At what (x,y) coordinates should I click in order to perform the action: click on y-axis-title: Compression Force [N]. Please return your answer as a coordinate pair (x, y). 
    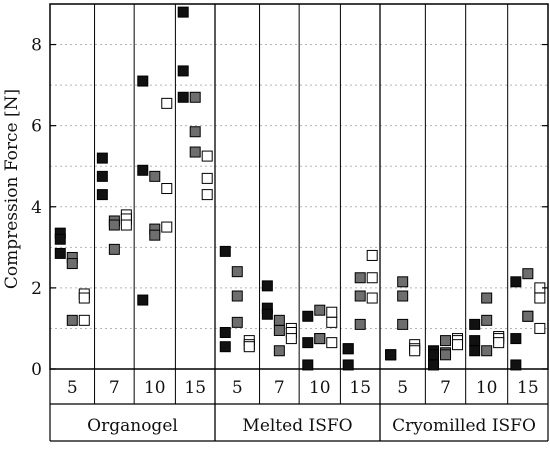
    Looking at the image, I should click on (12, 189).